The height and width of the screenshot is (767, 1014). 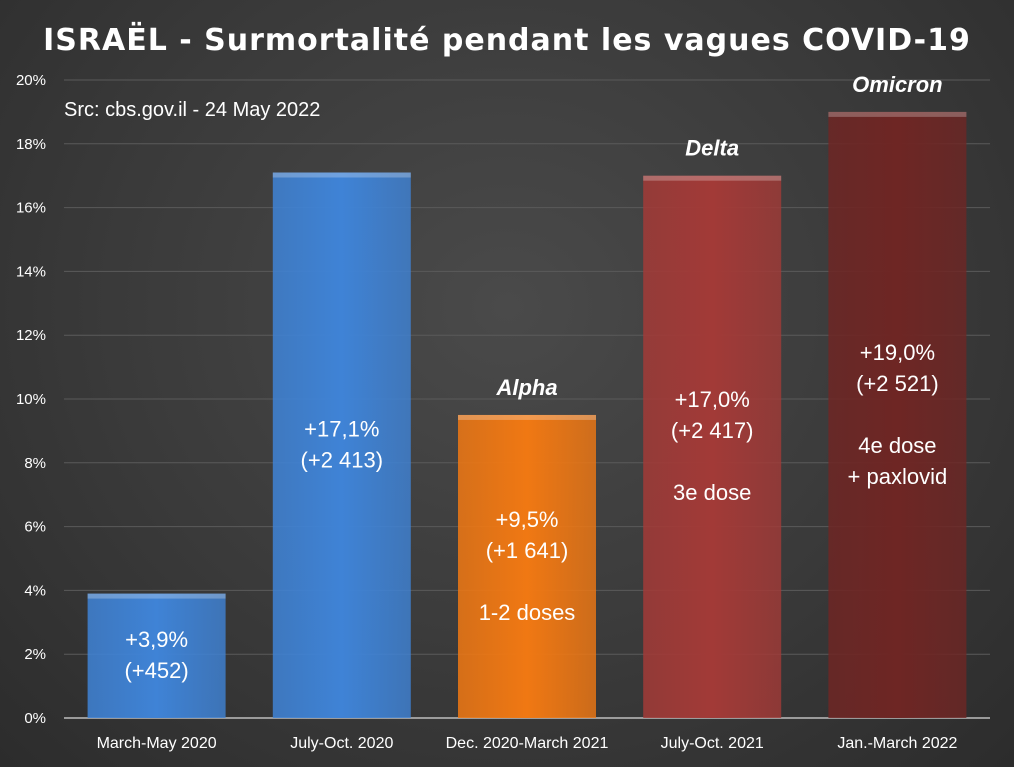 What do you see at coordinates (35, 590) in the screenshot?
I see `y-tick-label: 4%` at bounding box center [35, 590].